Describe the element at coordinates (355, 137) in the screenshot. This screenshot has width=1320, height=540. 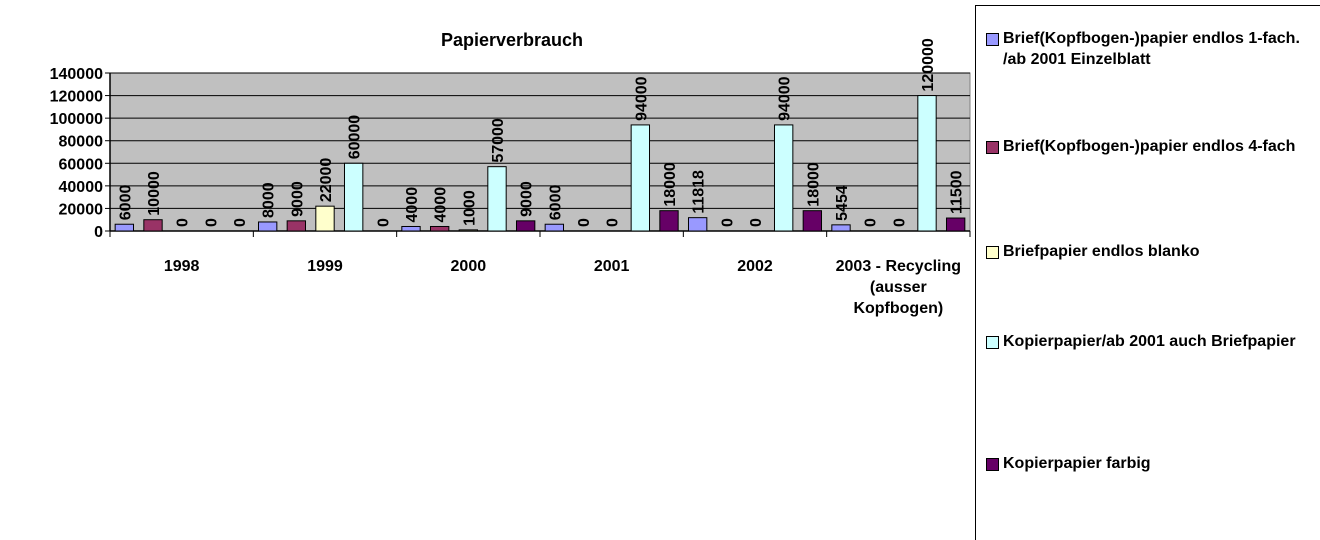
I see `data-label: 60000` at that location.